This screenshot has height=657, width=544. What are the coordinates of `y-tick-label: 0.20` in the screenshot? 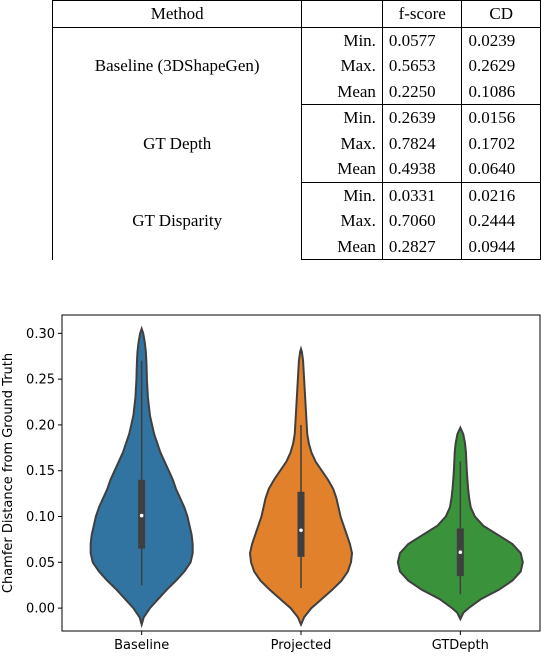 It's located at (40, 425).